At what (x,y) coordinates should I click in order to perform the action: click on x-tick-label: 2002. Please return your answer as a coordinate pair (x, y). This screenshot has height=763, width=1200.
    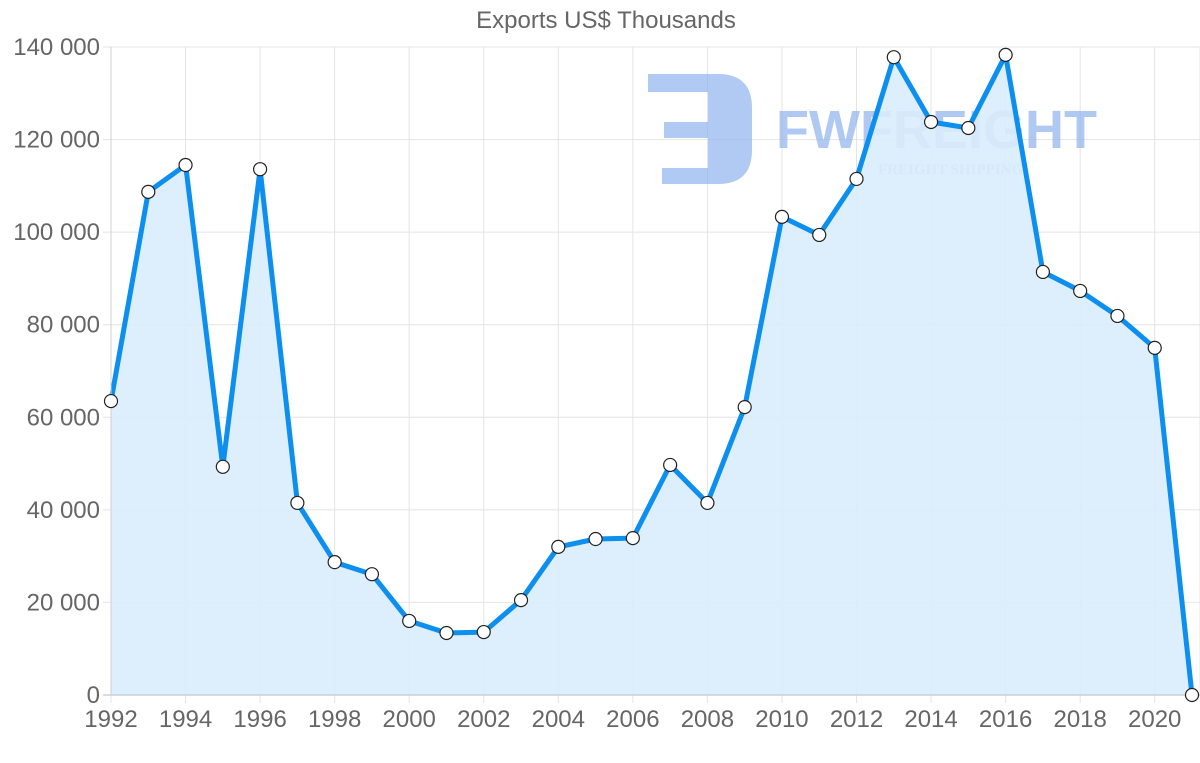
    Looking at the image, I should click on (483, 719).